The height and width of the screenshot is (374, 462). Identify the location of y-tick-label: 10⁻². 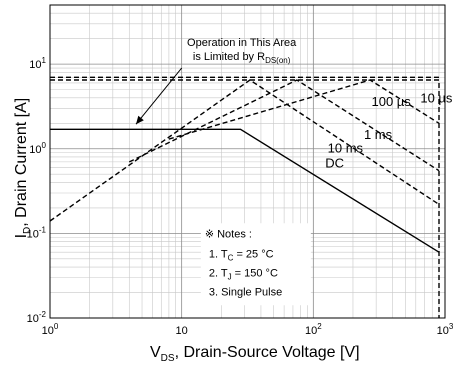
(37, 317).